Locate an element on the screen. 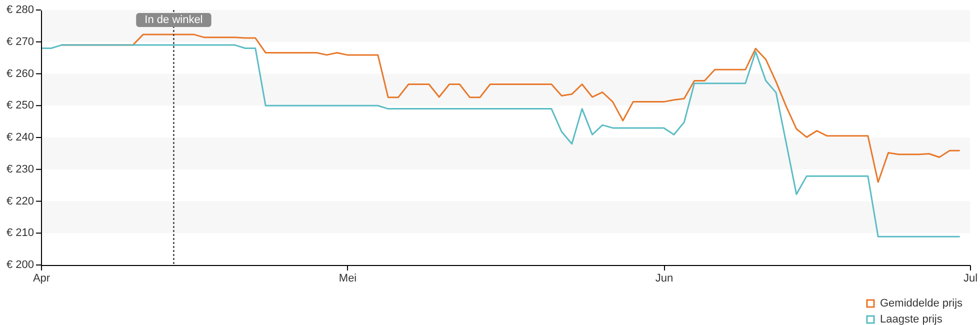 The height and width of the screenshot is (325, 980). y-tick-label: € 250 is located at coordinates (20, 106).